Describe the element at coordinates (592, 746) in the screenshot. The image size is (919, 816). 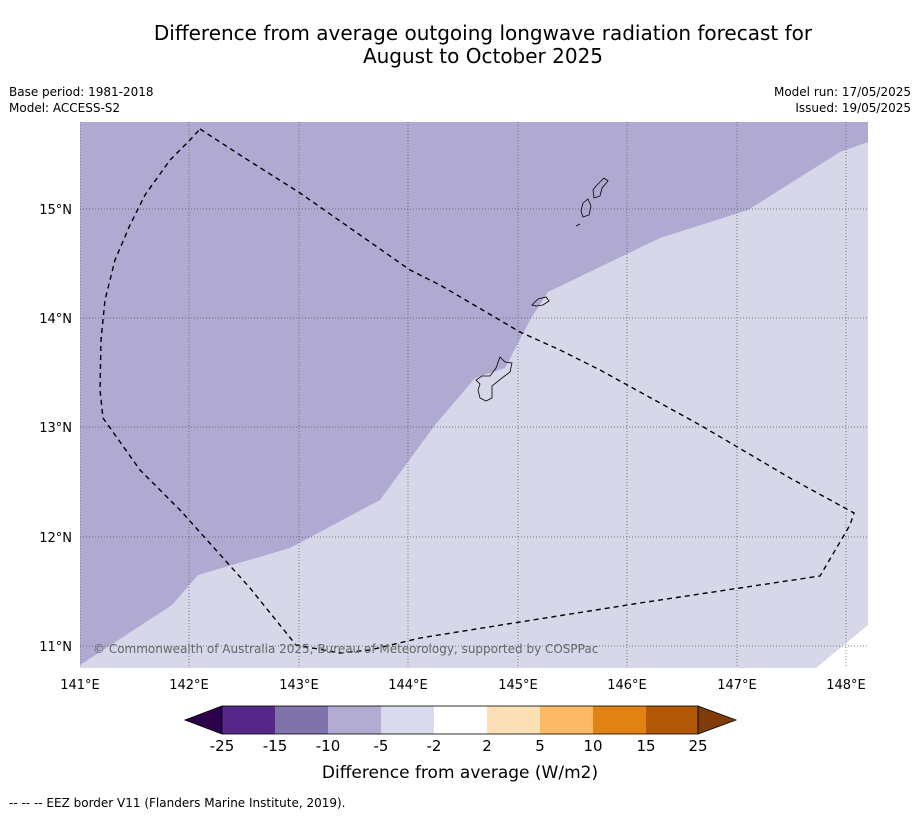
I see `colorbar-tick: 10` at that location.